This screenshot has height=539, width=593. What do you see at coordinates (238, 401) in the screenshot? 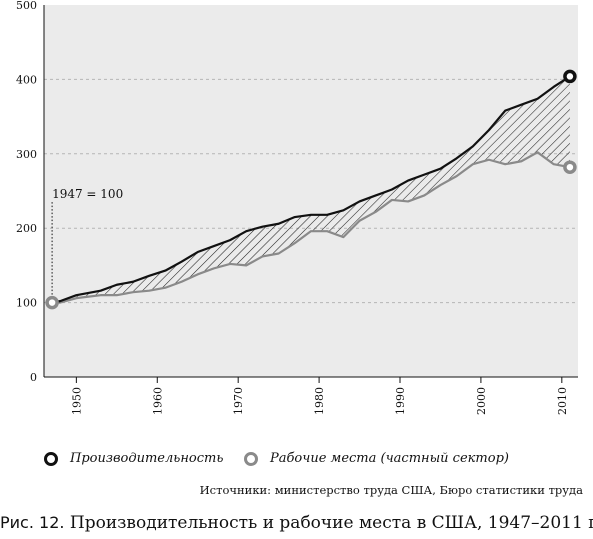
I see `x-tick-label: 1970` at bounding box center [238, 401].